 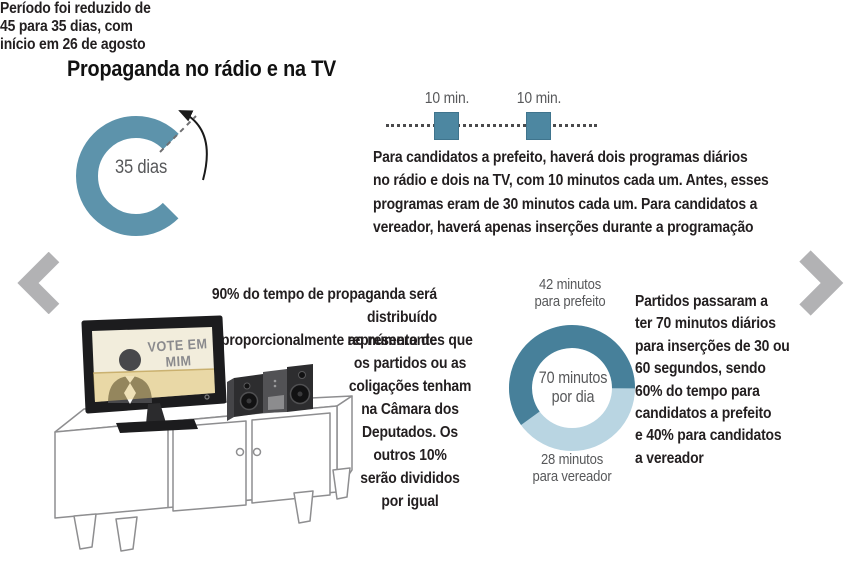 I want to click on insertions-donut-chart, so click(x=572, y=388).